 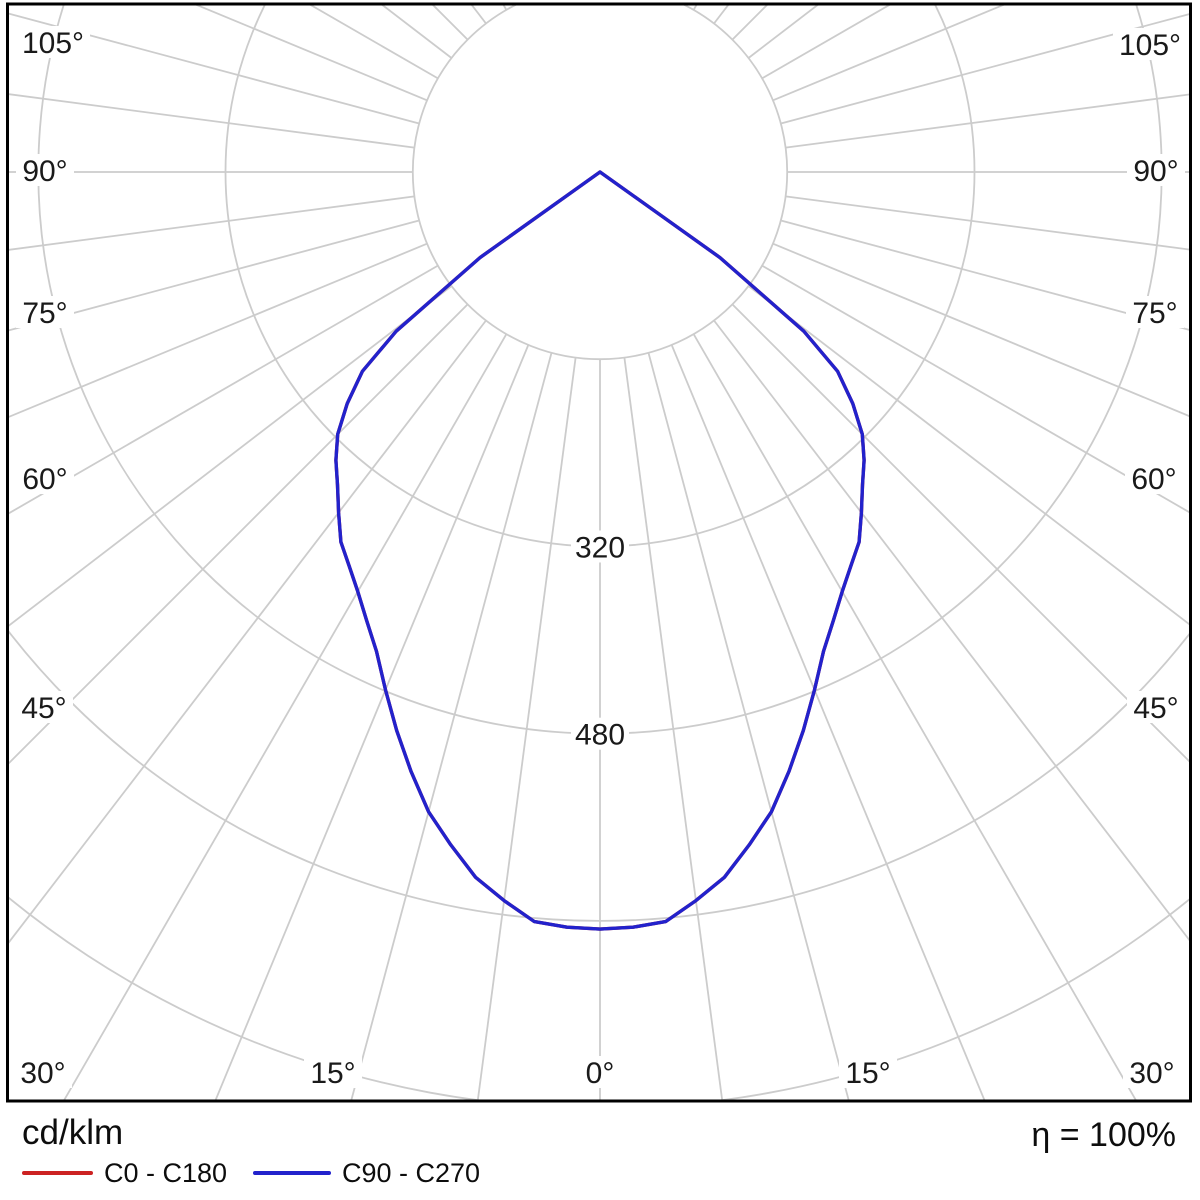 I want to click on legend-swatch-c0-c180-icon, so click(x=57, y=1173).